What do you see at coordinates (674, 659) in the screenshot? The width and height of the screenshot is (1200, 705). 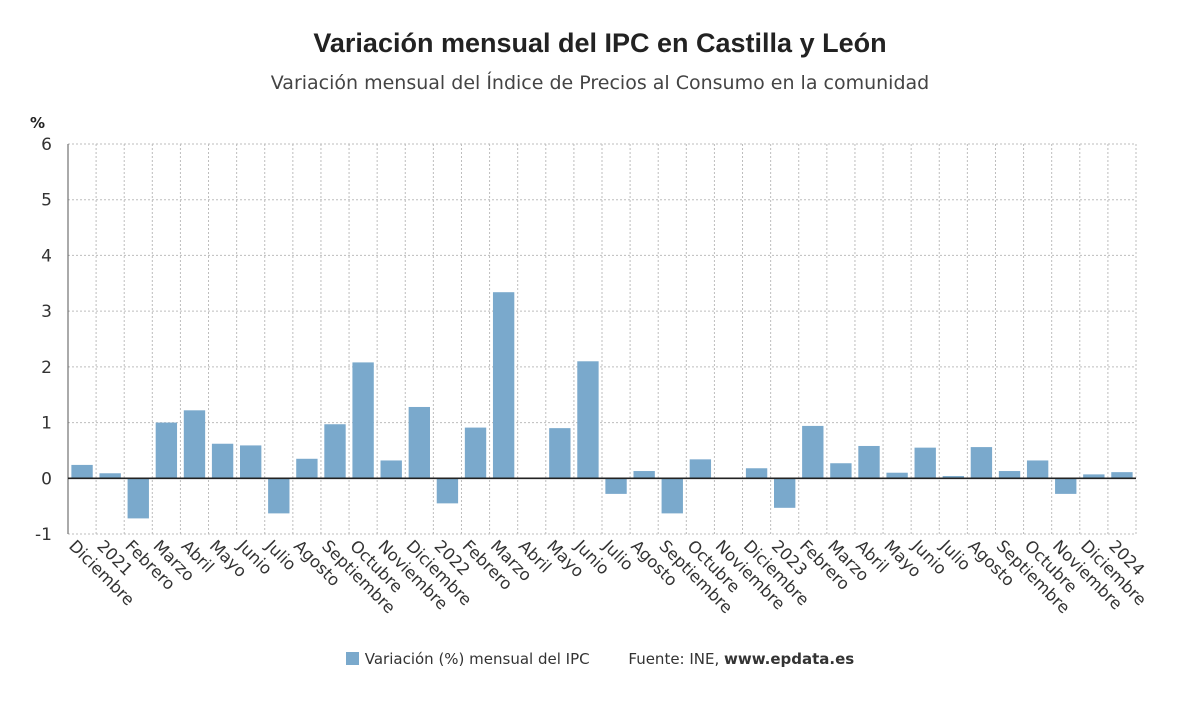 I see `source-label: Fuente: INE,` at bounding box center [674, 659].